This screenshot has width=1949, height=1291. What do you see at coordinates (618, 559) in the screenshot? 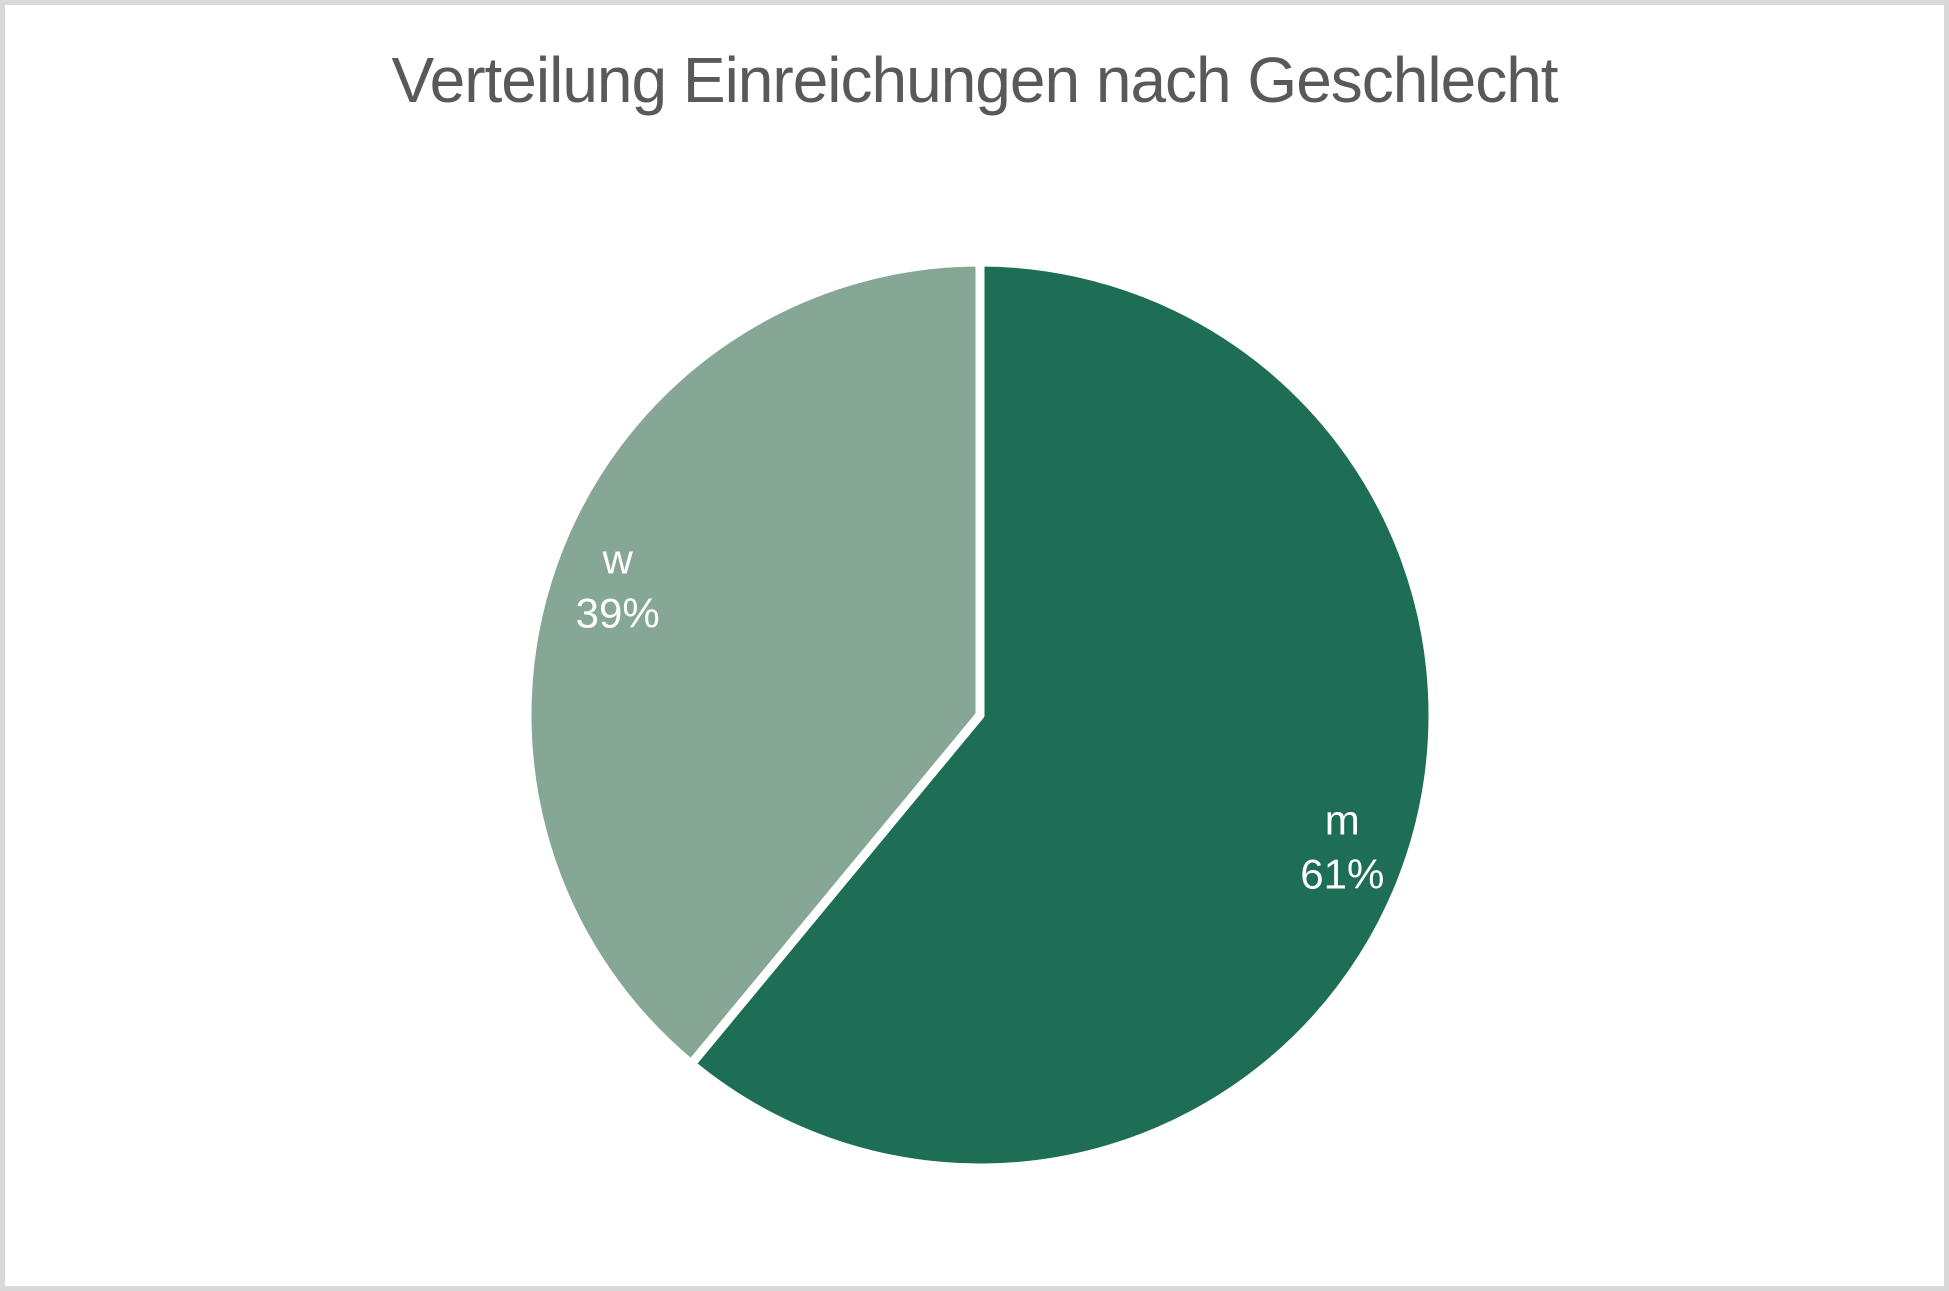
I see `pie-label-category: w` at bounding box center [618, 559].